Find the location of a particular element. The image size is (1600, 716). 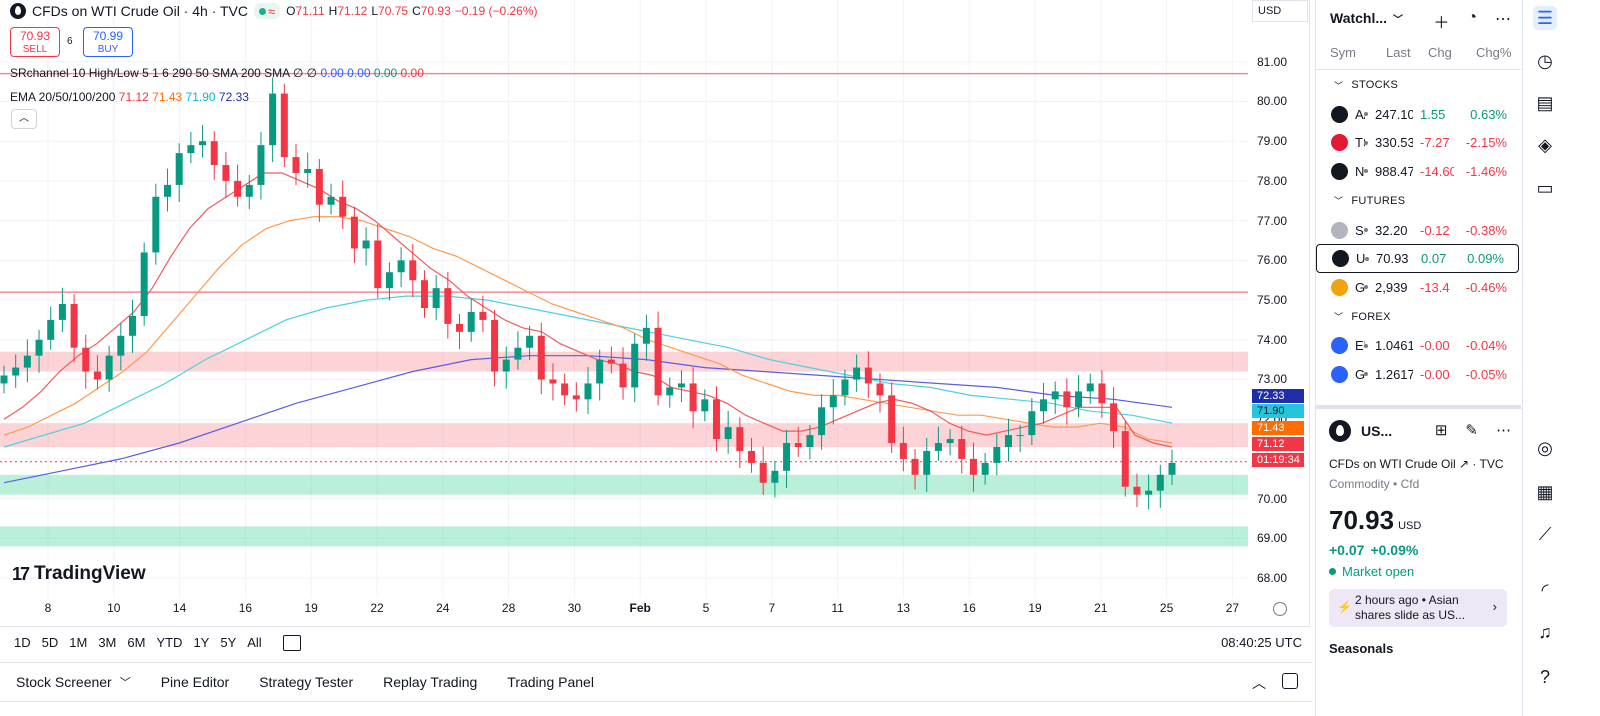

resistance-zone is located at coordinates (624, 361).